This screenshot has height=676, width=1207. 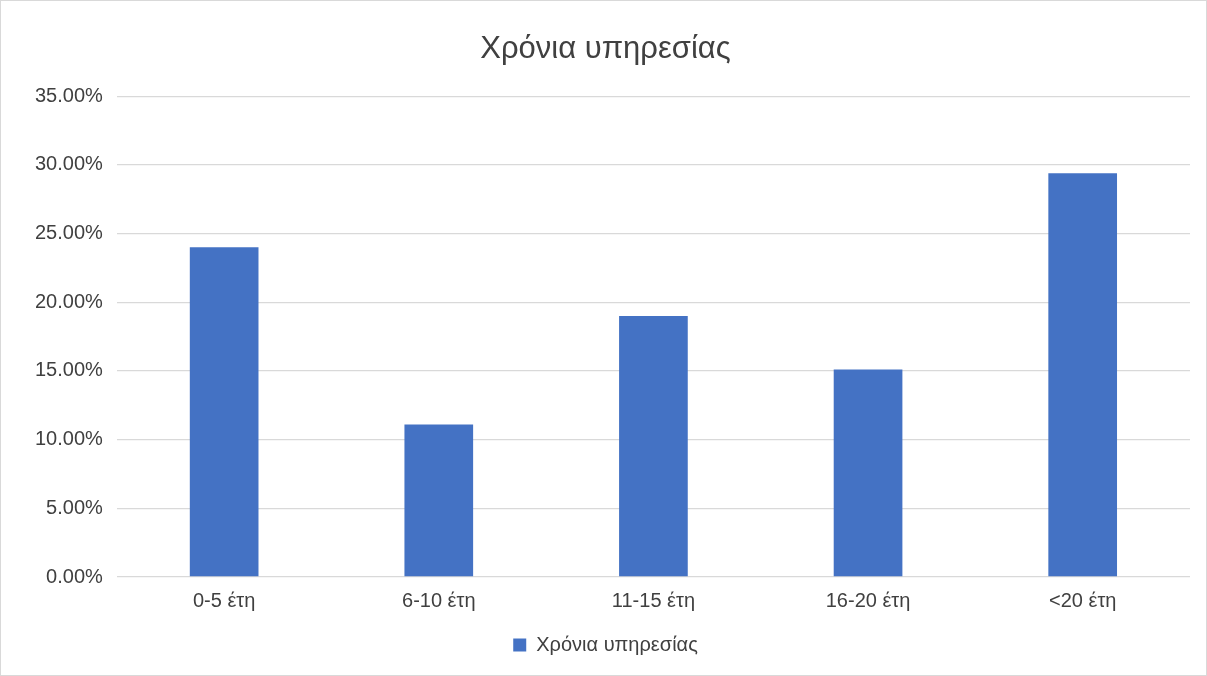 I want to click on x-tick-label: 6-10 έτη, so click(x=439, y=599).